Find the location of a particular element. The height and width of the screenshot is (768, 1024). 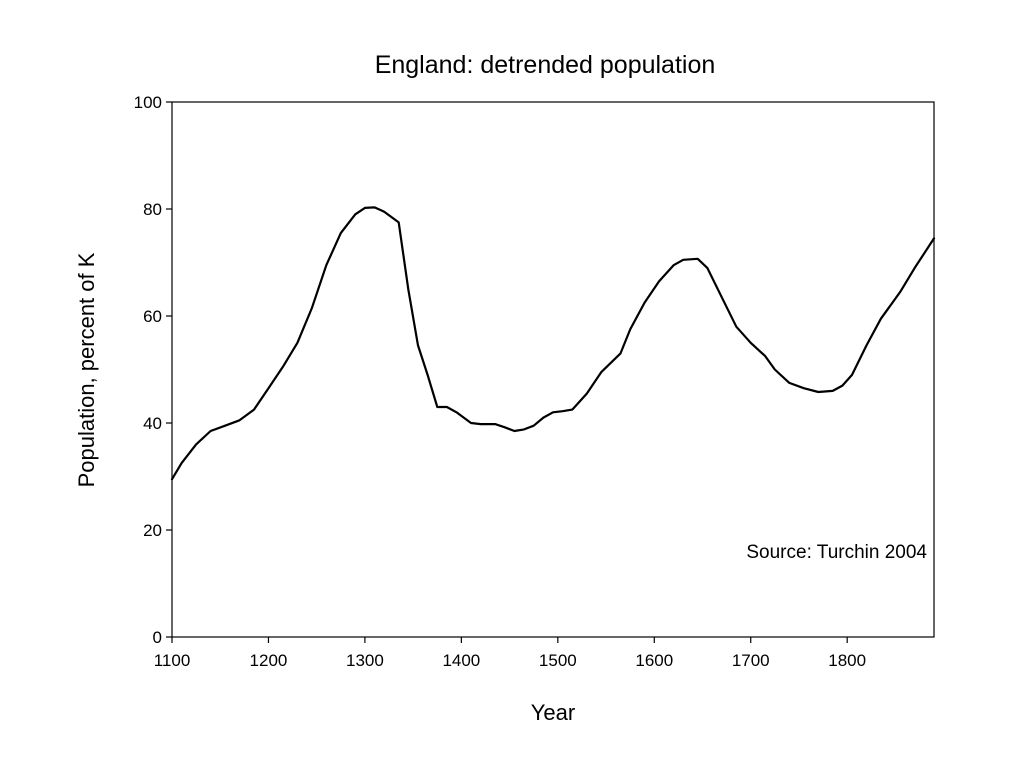

x-tick-label: 1300 is located at coordinates (365, 660).